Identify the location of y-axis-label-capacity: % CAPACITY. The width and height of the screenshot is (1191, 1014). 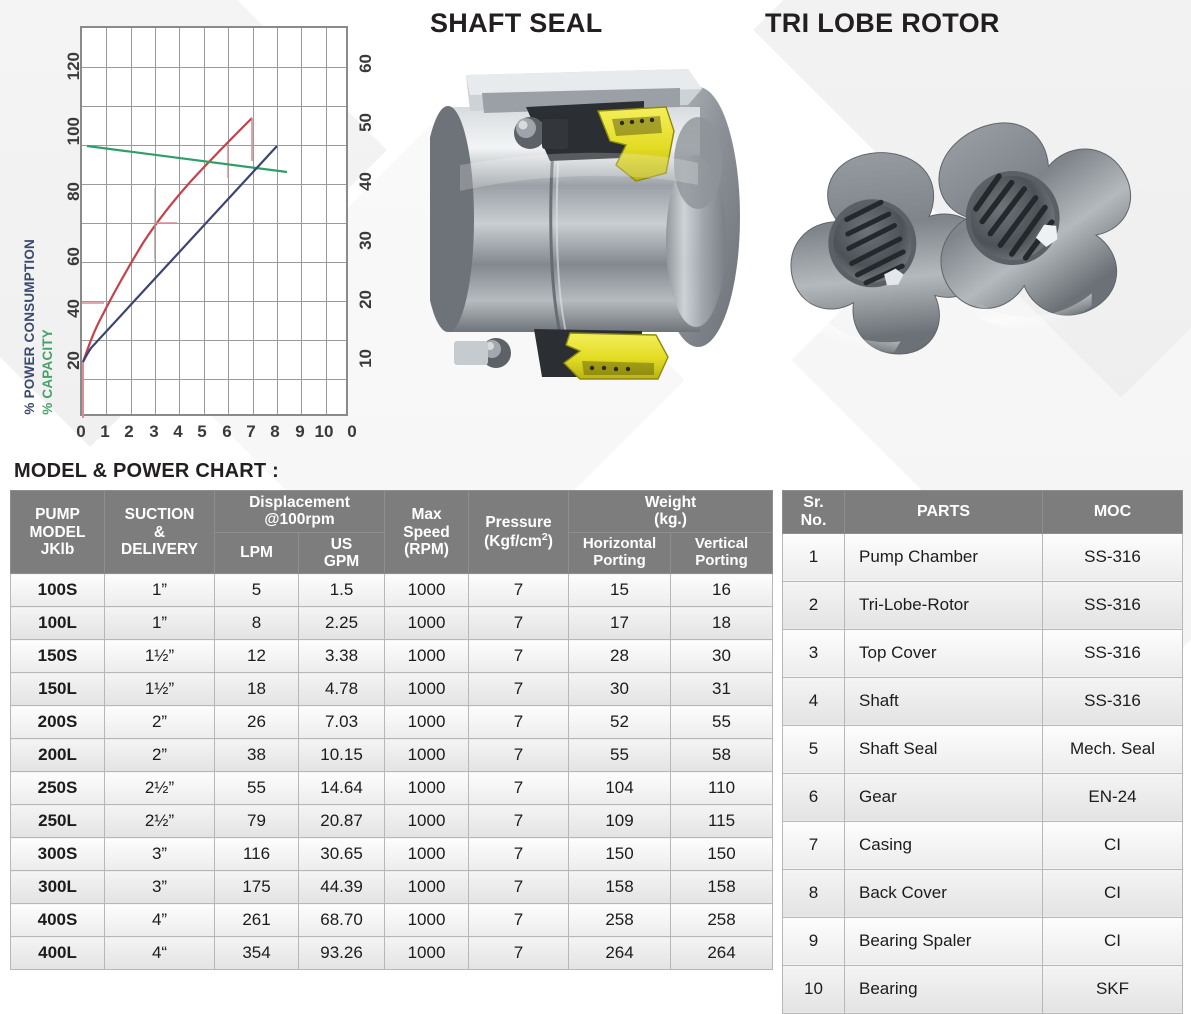
(47, 372).